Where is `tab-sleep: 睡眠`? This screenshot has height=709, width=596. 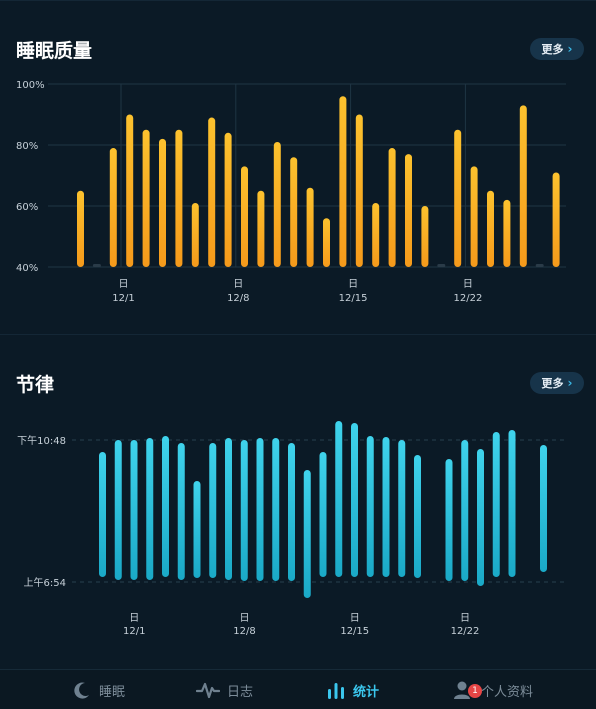 tab-sleep: 睡眠 is located at coordinates (98, 689).